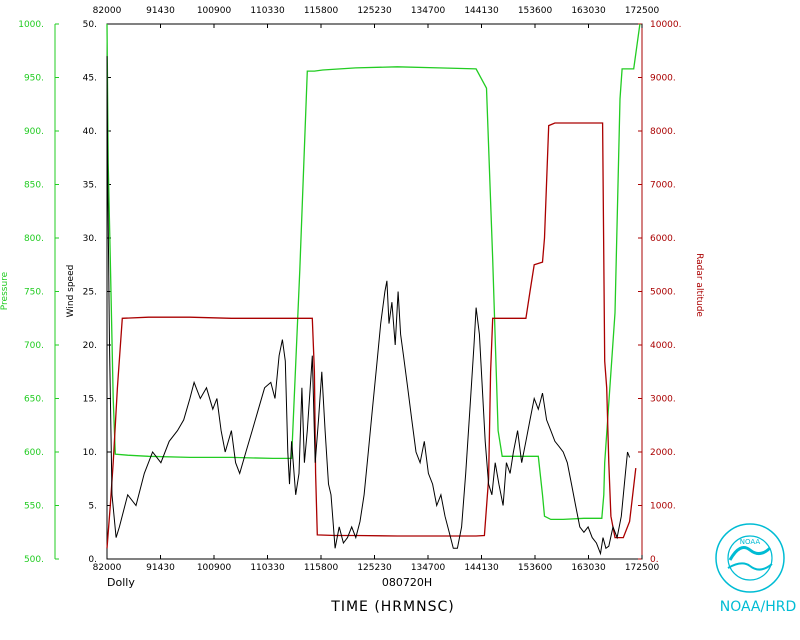 The width and height of the screenshot is (800, 640). I want to click on pressure-tick-label: 600., so click(34, 453).